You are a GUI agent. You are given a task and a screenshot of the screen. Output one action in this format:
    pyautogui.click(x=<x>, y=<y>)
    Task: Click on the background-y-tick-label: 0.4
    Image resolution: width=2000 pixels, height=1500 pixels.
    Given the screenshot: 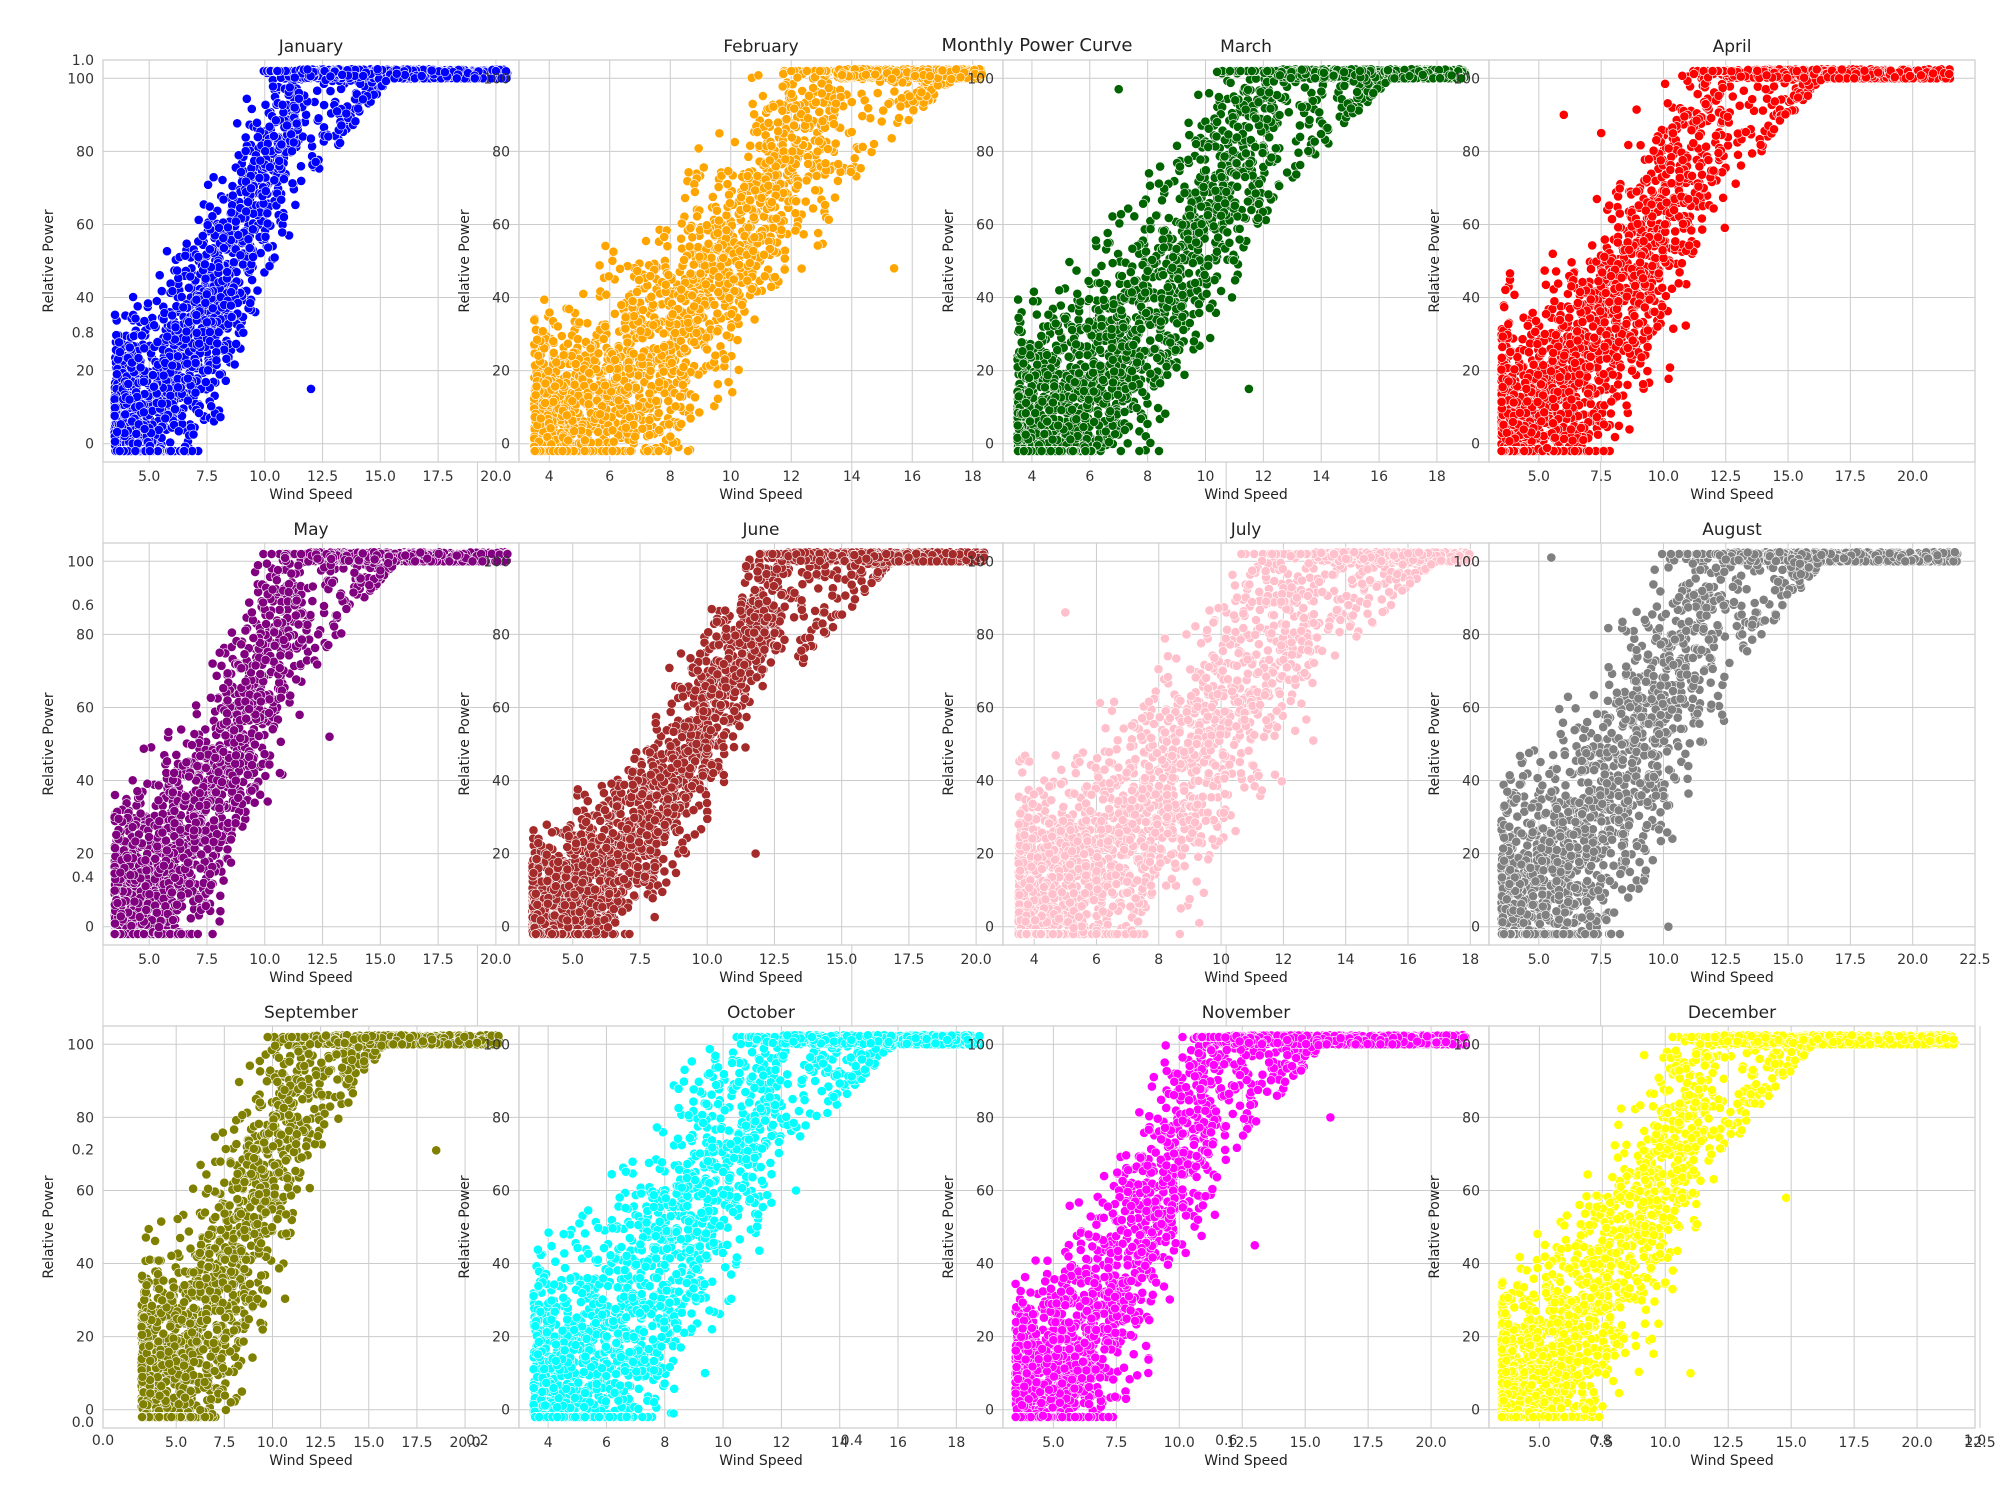 What is the action you would take?
    pyautogui.click(x=83, y=878)
    